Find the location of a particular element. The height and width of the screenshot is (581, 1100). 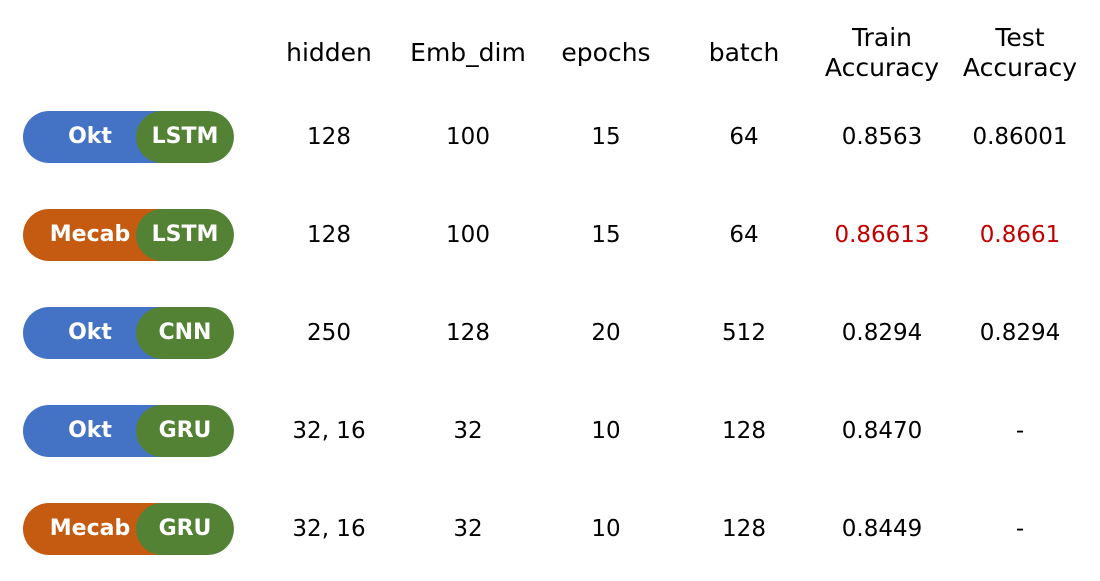

header-hidden: hidden is located at coordinates (329, 52).